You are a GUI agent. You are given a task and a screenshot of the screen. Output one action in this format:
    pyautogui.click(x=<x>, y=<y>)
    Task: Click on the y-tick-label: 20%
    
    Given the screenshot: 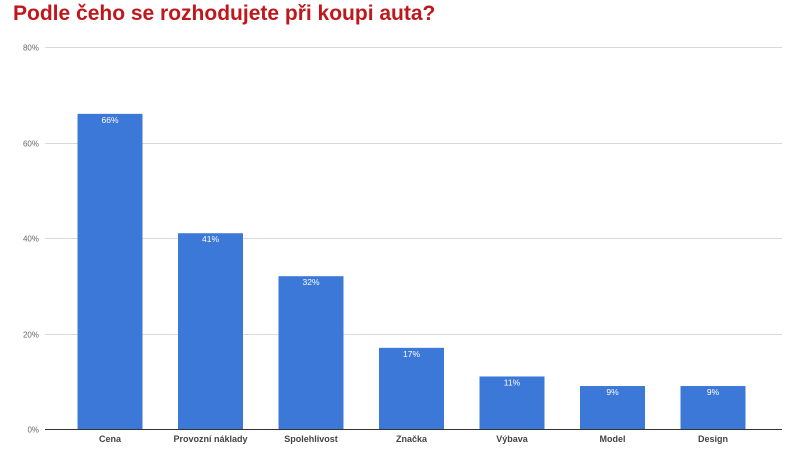 What is the action you would take?
    pyautogui.click(x=31, y=335)
    